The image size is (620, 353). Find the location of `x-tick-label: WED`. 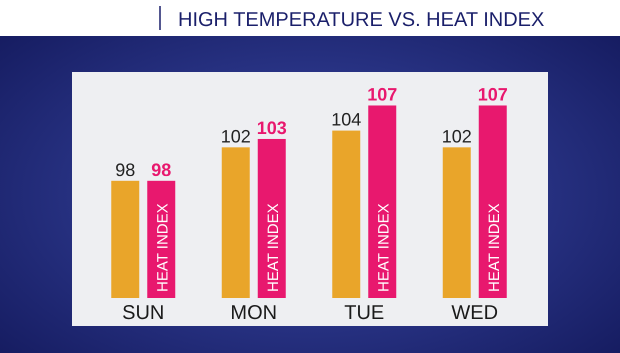

x-tick-label: WED is located at coordinates (474, 313).